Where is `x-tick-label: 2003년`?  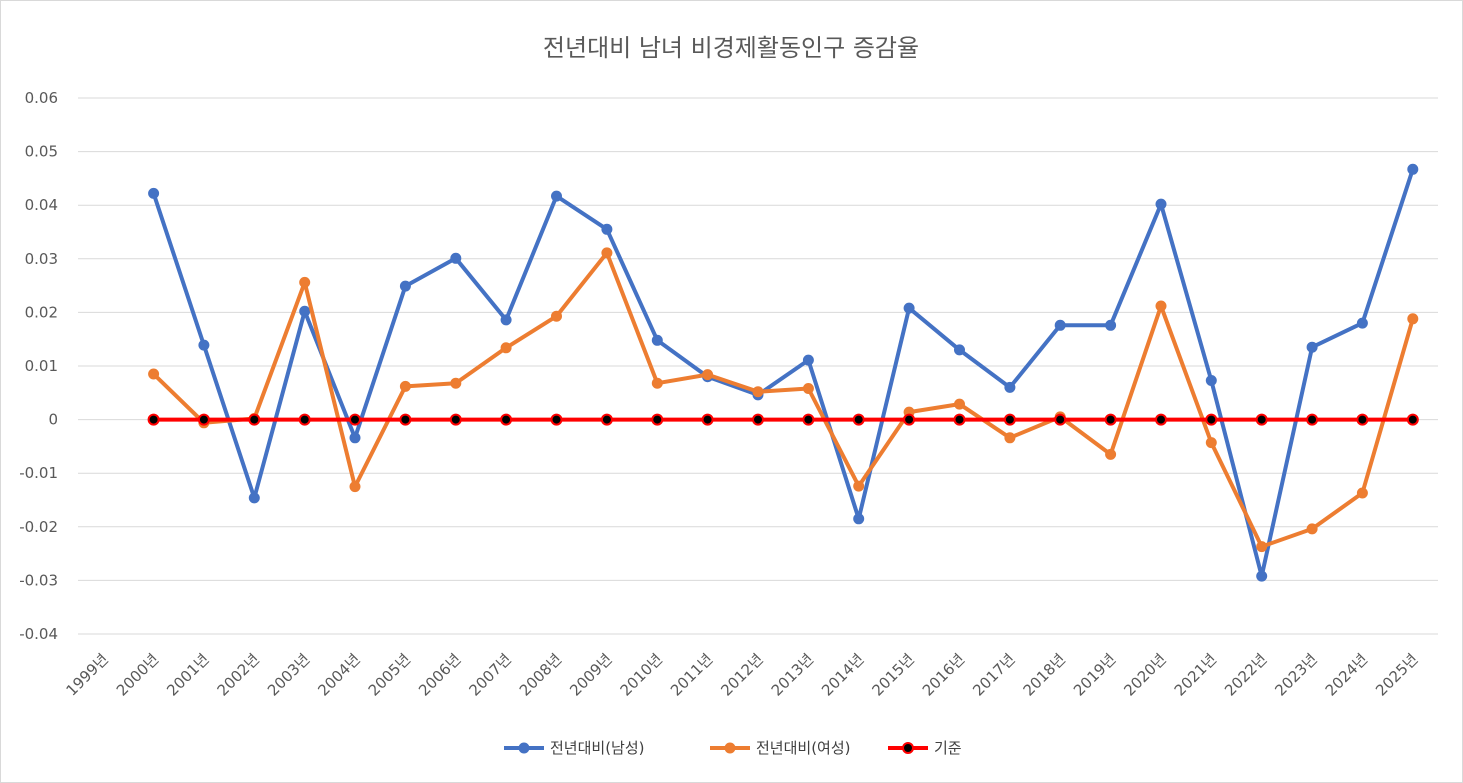 x-tick-label: 2003년 is located at coordinates (288, 674).